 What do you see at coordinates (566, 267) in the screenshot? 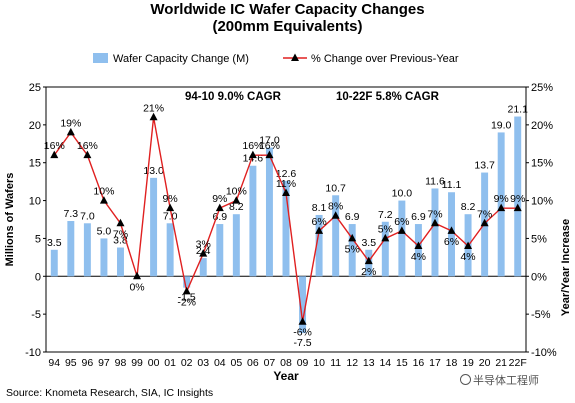
I see `y2-axis-label: Year/Year Increase` at bounding box center [566, 267].